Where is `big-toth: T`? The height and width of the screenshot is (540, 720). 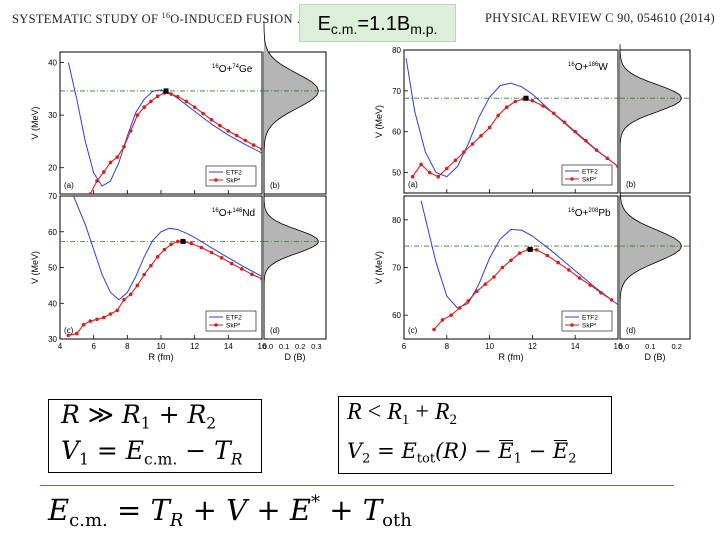
big-toth: T is located at coordinates (372, 510).